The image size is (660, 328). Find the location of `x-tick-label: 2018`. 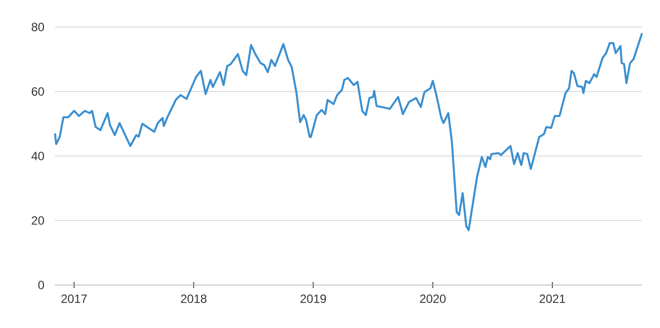

x-tick-label: 2018 is located at coordinates (193, 298).